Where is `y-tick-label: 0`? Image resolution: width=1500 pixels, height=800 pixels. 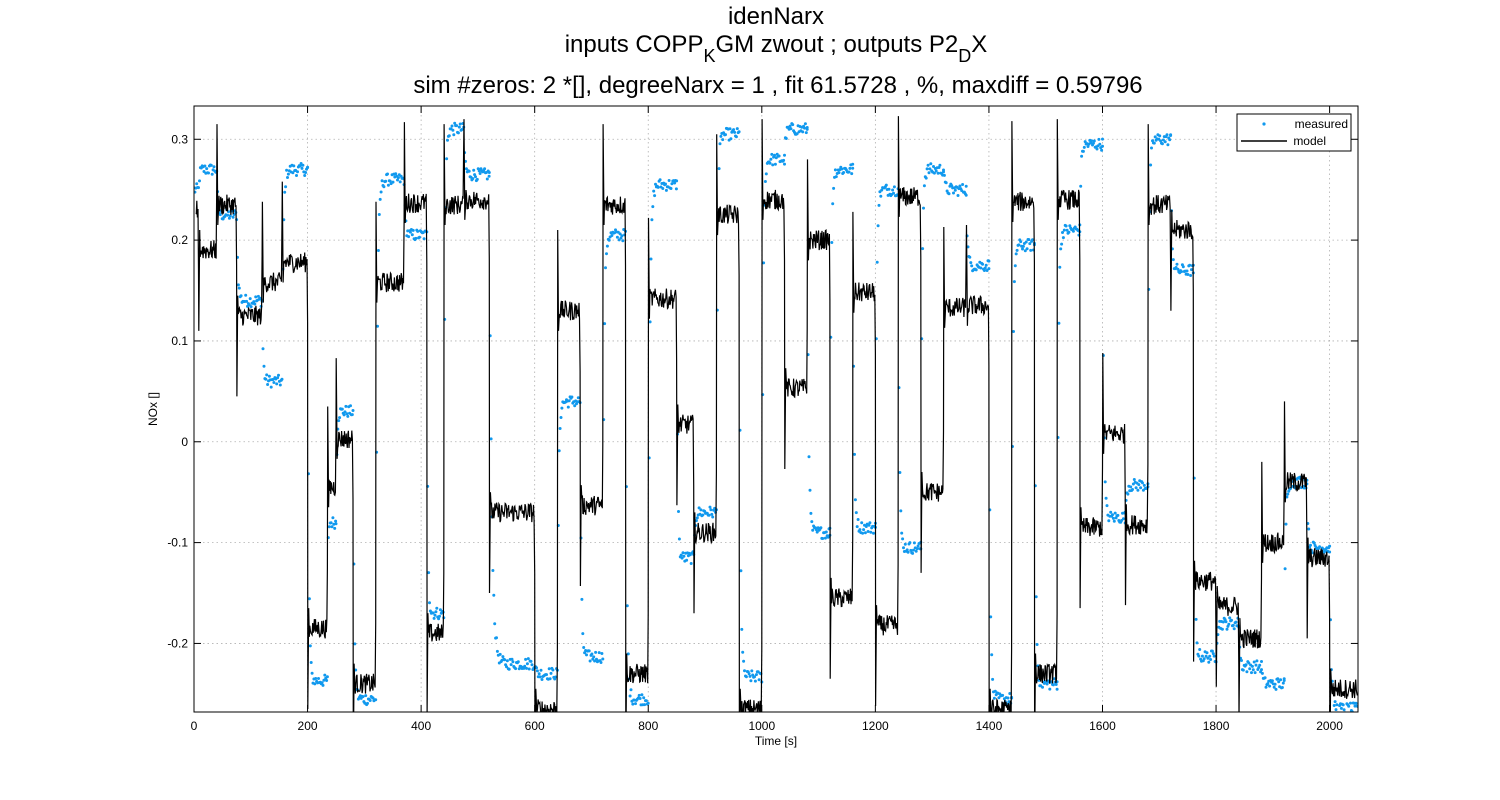 y-tick-label: 0 is located at coordinates (184, 442).